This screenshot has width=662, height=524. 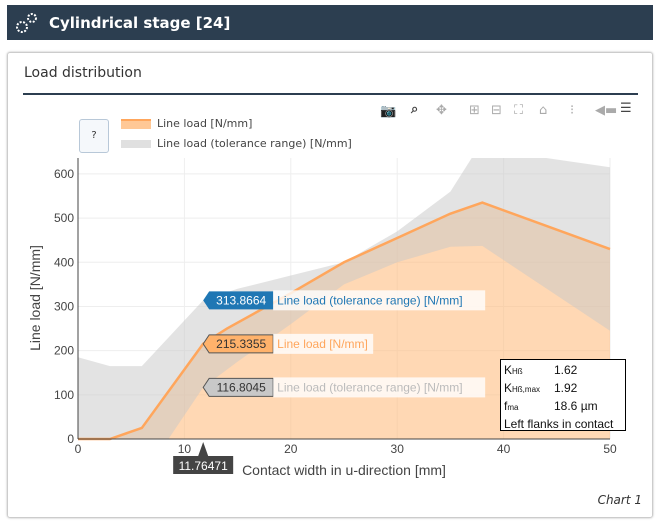 I want to click on hover-label: Line load [N/mm], so click(x=322, y=344).